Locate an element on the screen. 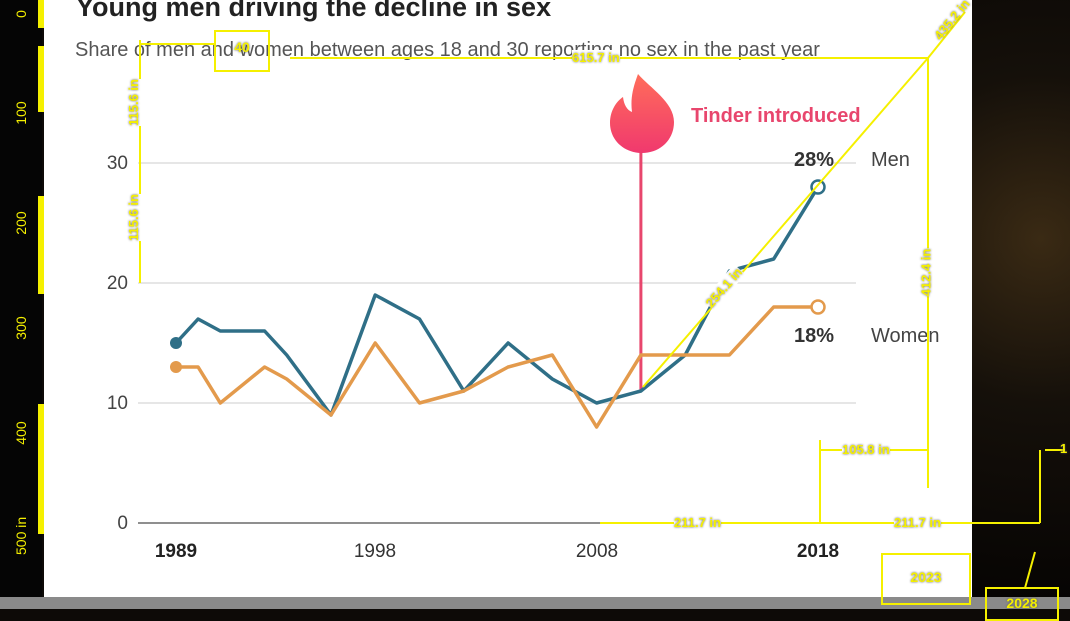  measure-box: 2023 is located at coordinates (926, 579).